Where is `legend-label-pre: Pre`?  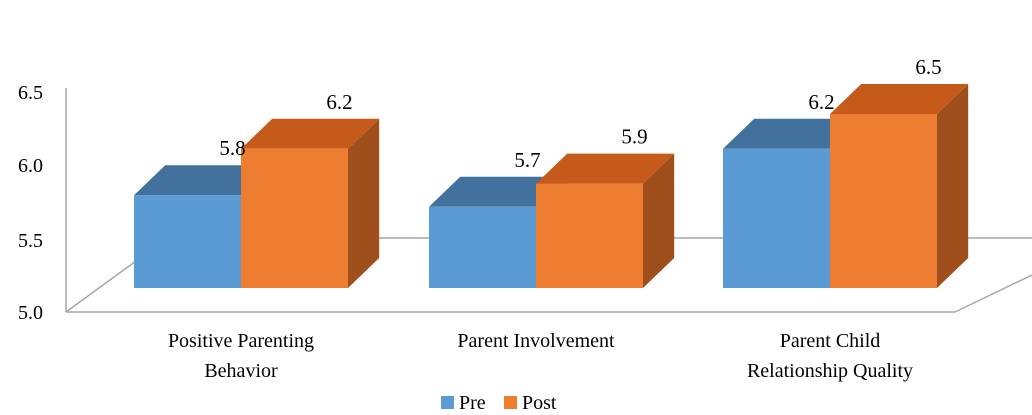 legend-label-pre: Pre is located at coordinates (472, 403).